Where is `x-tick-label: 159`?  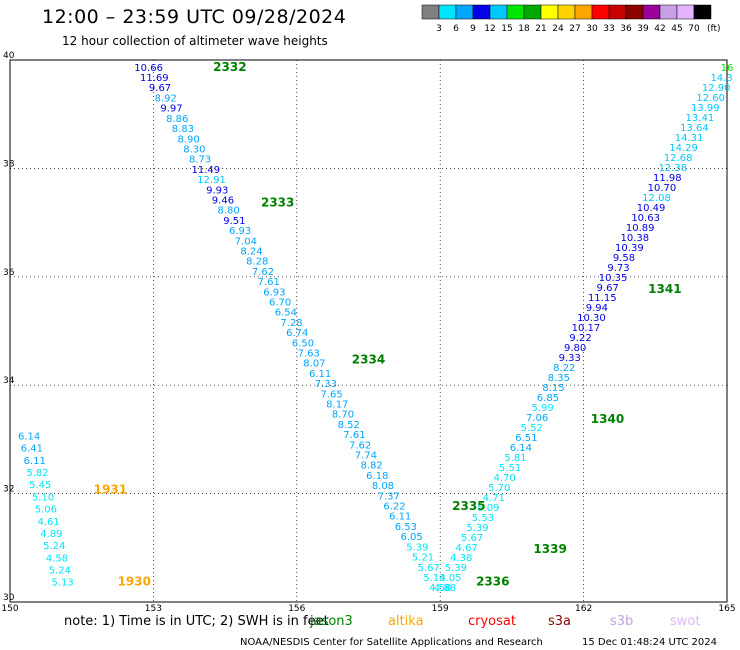
x-tick-label: 159 is located at coordinates (440, 609).